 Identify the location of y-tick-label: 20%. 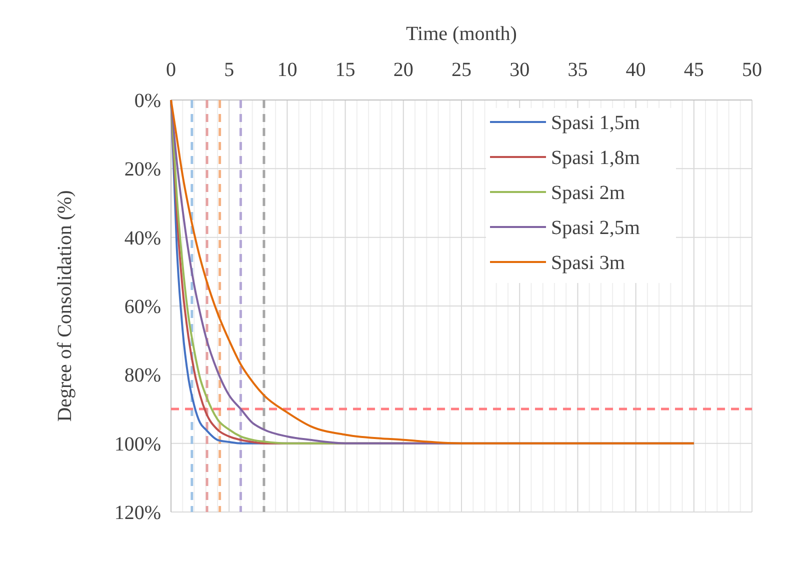
(142, 169).